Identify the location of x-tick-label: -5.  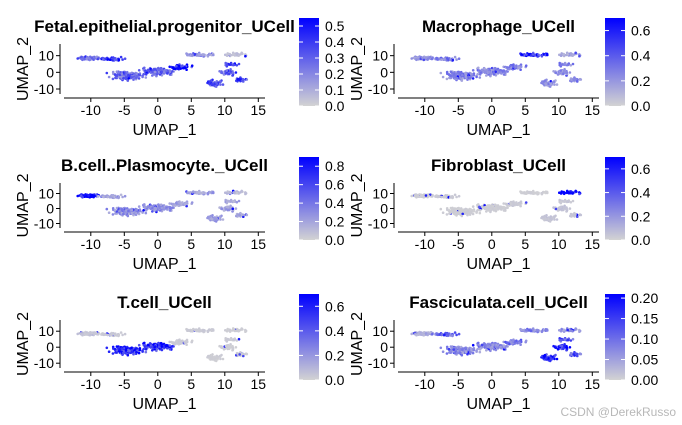
(458, 384).